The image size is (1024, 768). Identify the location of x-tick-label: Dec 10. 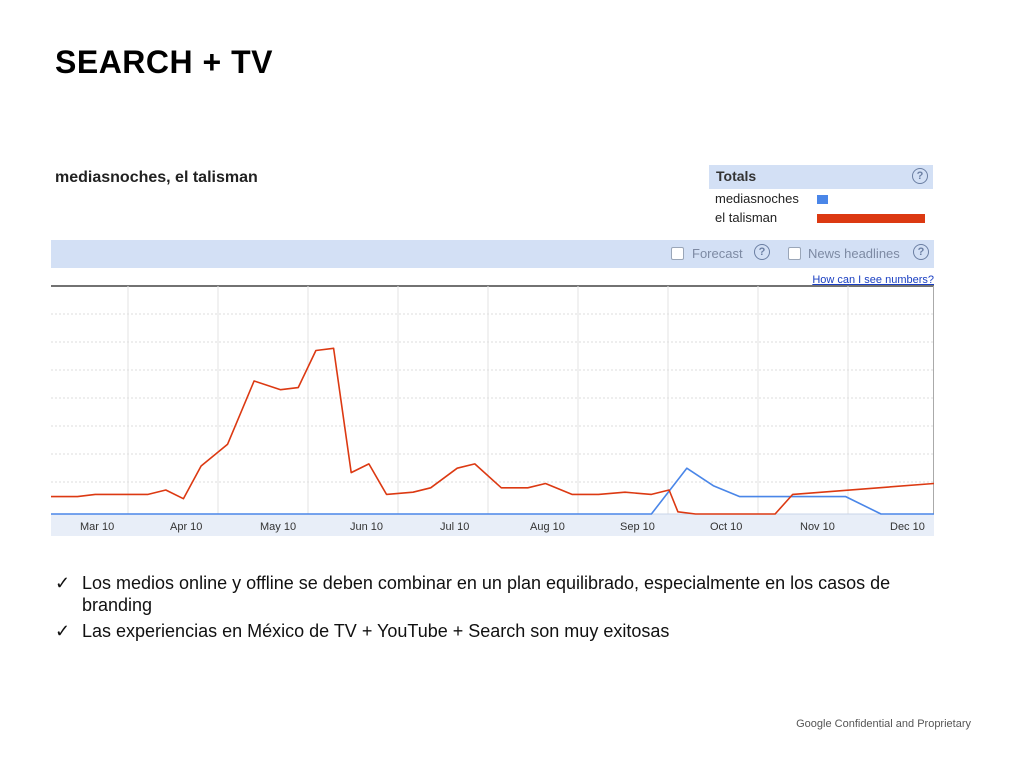
(907, 527).